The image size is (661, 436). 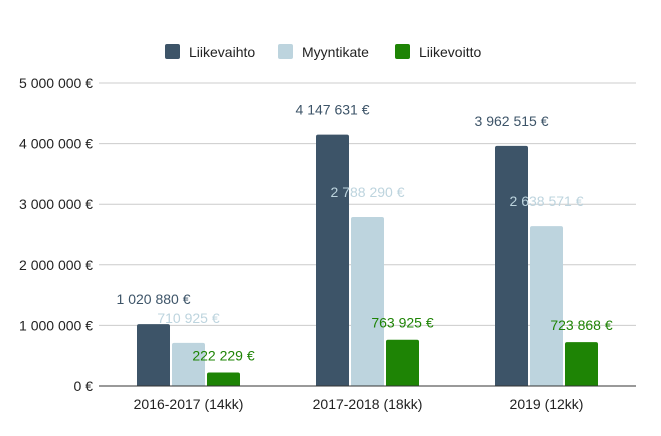 I want to click on data-label: 710 925 €, so click(x=188, y=318).